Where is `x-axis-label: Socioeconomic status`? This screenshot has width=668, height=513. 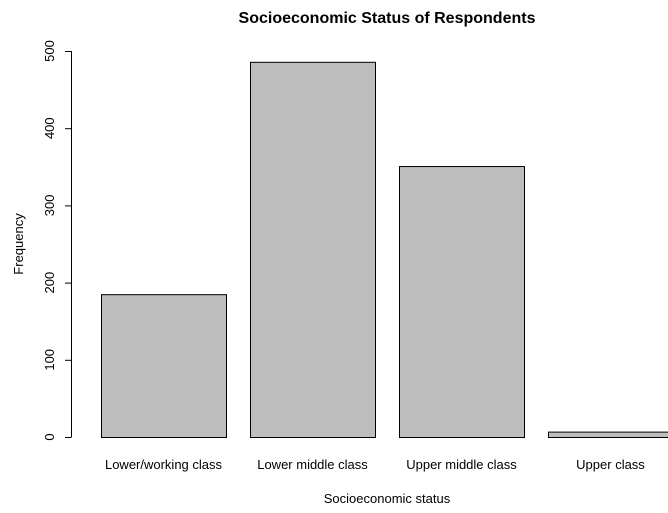 x-axis-label: Socioeconomic status is located at coordinates (387, 498).